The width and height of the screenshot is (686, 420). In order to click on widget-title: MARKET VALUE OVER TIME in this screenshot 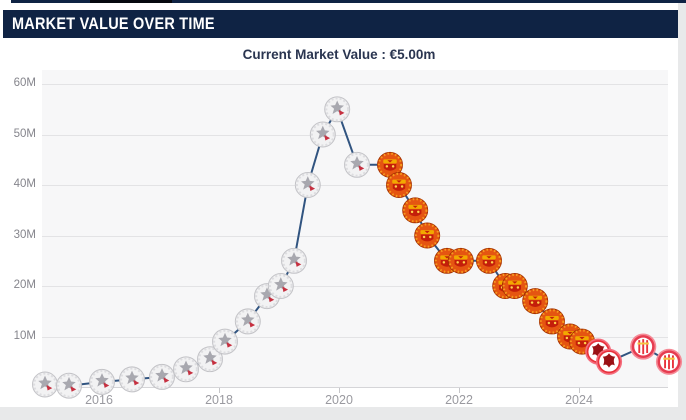, I will do `click(113, 23)`.